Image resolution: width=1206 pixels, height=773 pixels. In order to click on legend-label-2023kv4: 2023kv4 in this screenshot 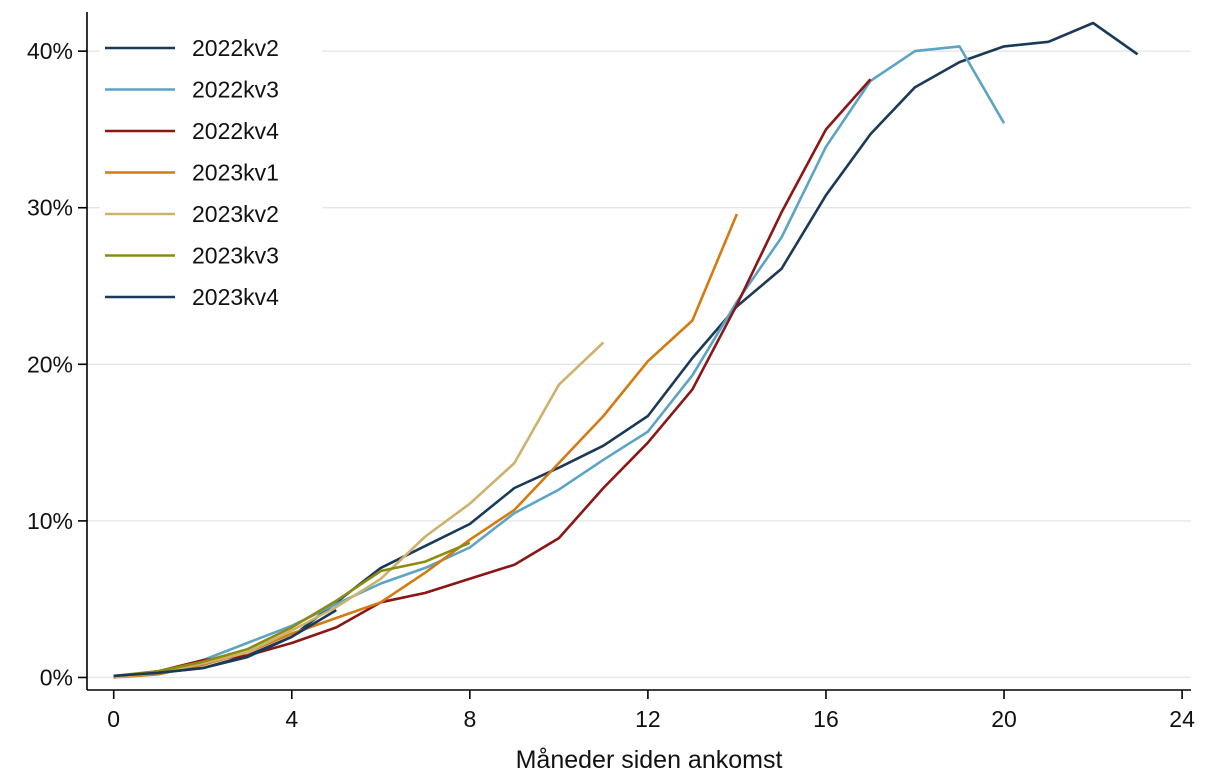, I will do `click(235, 297)`.